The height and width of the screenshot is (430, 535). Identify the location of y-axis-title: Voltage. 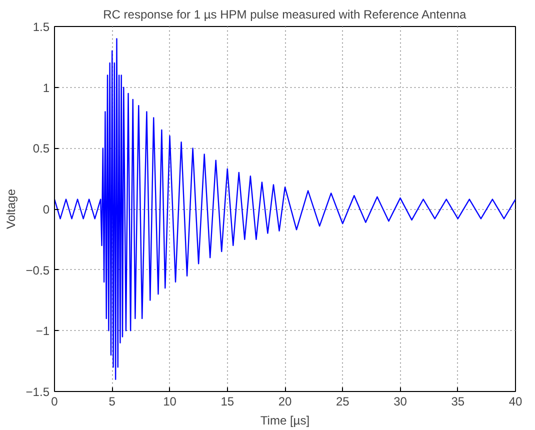
(11, 209).